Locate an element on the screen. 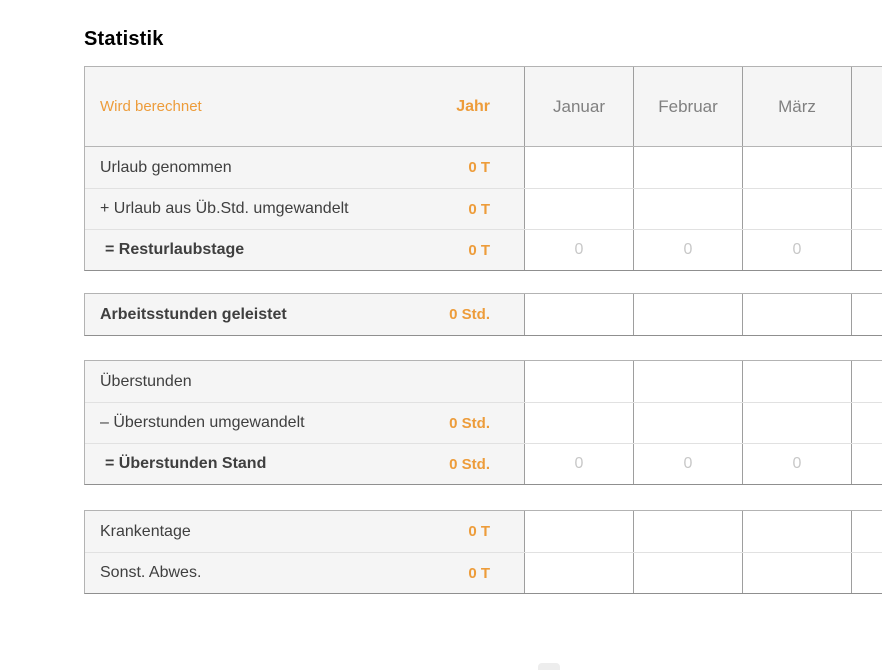 This screenshot has width=882, height=670. bottom-partial-element is located at coordinates (549, 666).